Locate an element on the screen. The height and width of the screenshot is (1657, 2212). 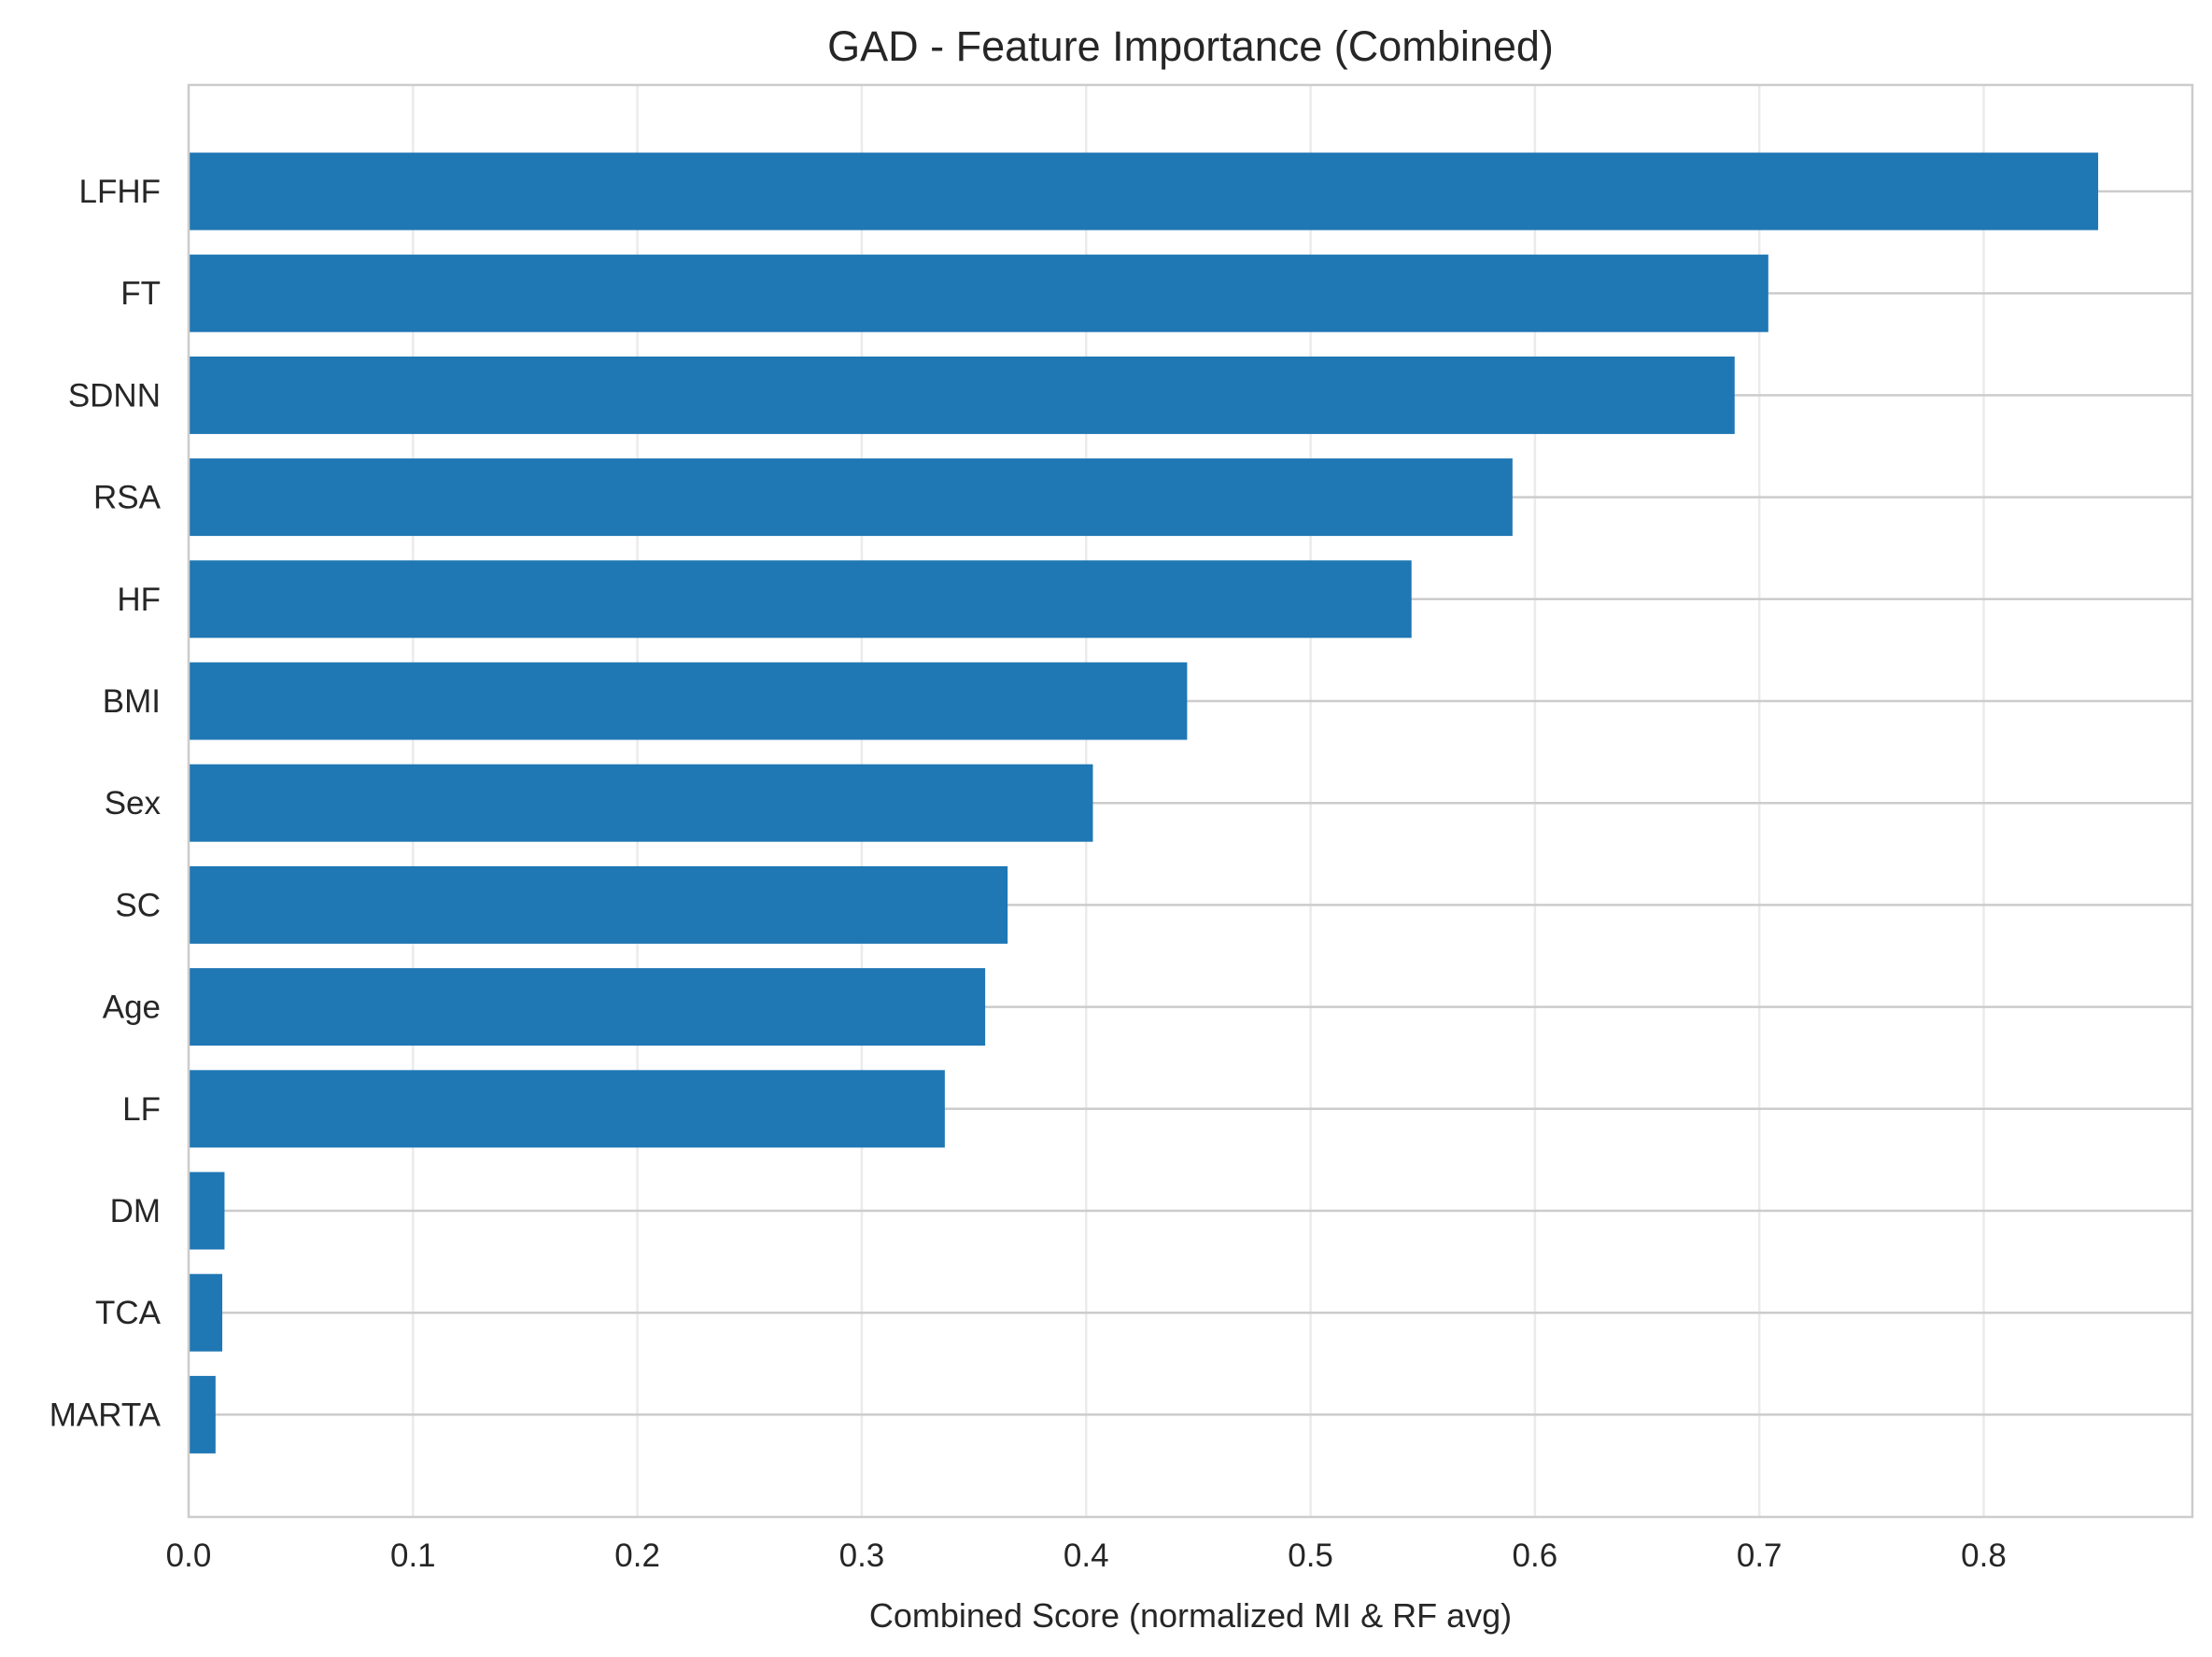
x-tick-label: 0.8 is located at coordinates (1984, 1556).